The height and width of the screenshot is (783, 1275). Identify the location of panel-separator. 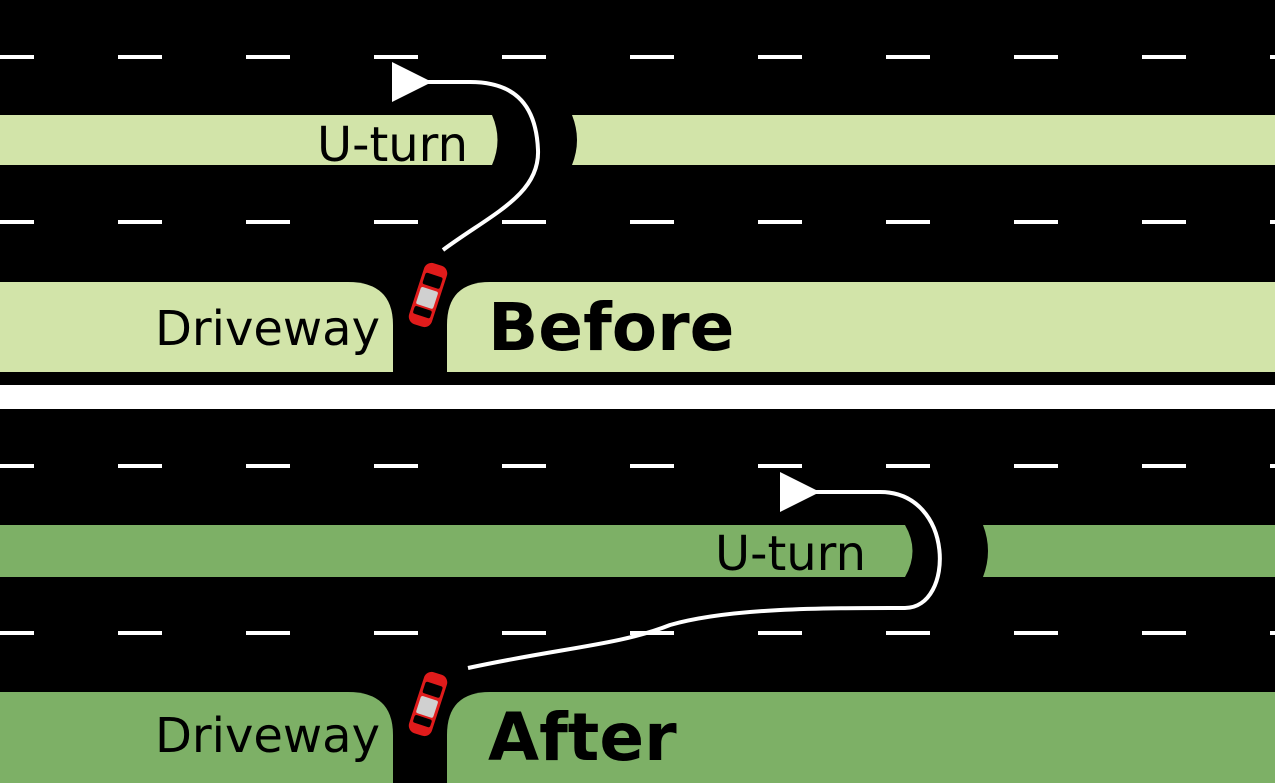
(637, 397).